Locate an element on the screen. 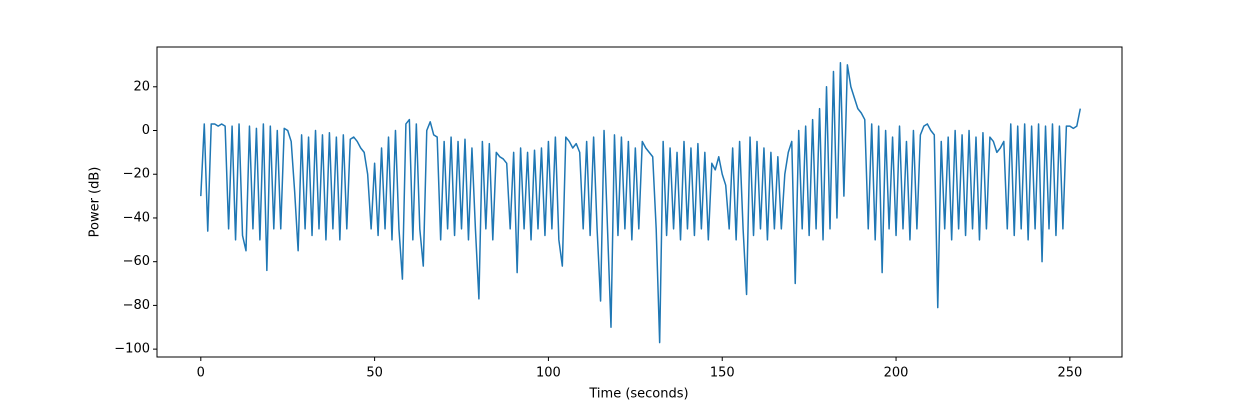 The height and width of the screenshot is (401, 1247). y-tick-label: −100 is located at coordinates (132, 349).